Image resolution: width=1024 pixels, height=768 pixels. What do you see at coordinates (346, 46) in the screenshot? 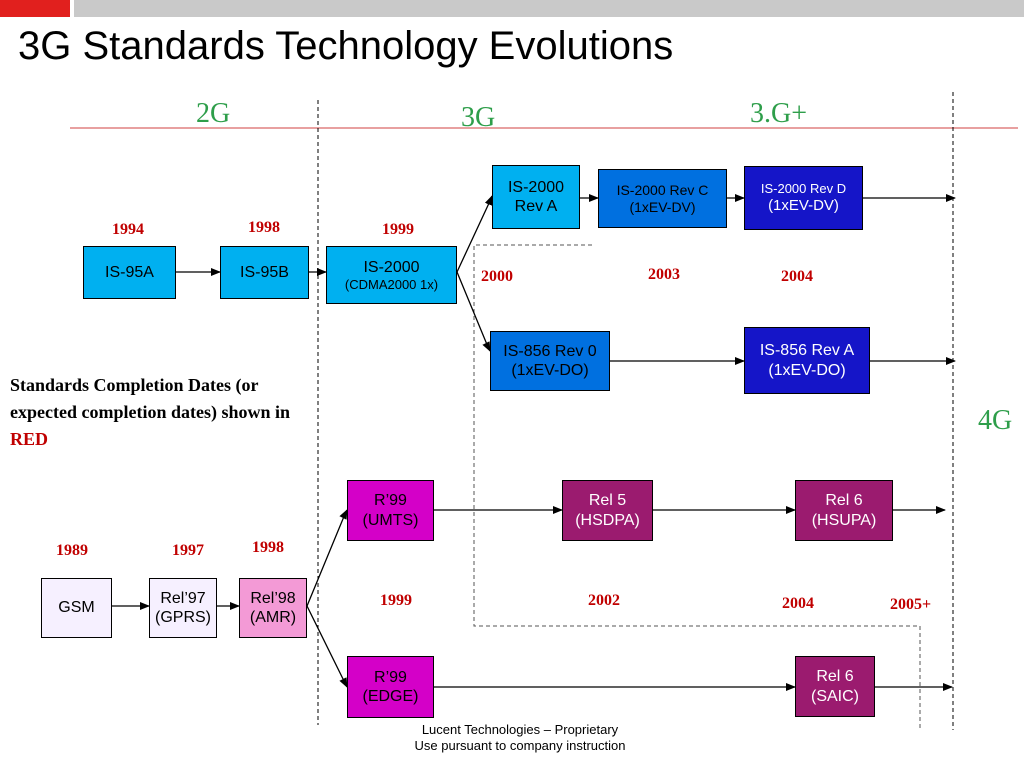
I see `slide-title: 3G Standards Technology Evolutions` at bounding box center [346, 46].